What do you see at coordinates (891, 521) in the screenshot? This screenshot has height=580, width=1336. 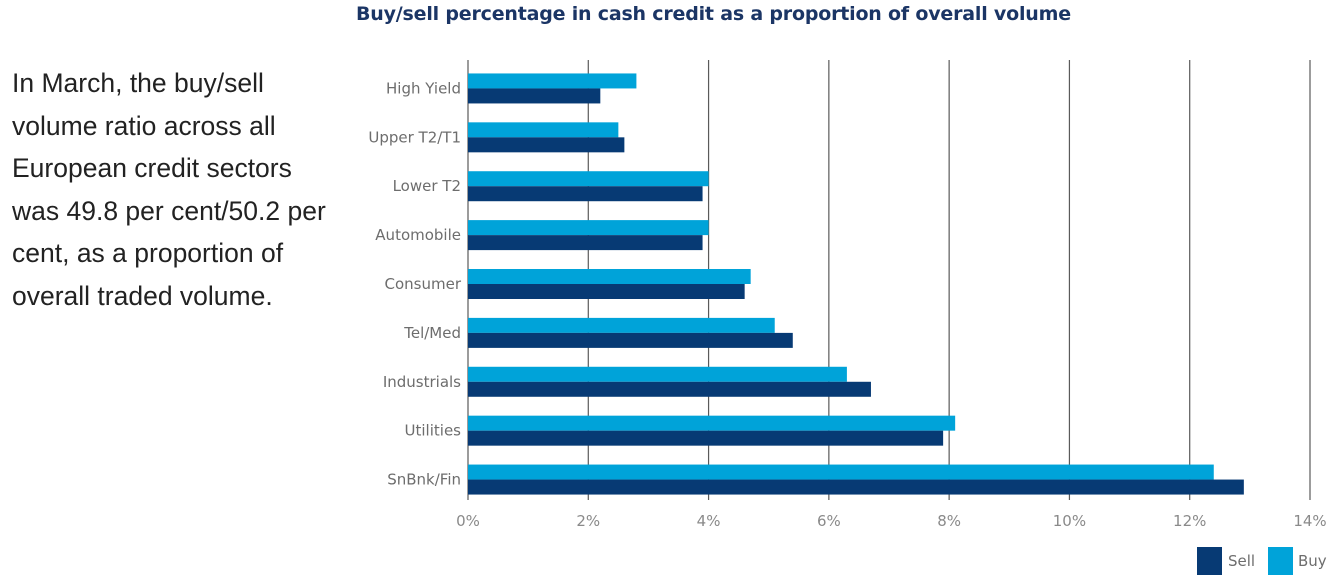 I see `x-axis-ticks: 0% 2% 4% 6% 8% 10% 12% 14%` at bounding box center [891, 521].